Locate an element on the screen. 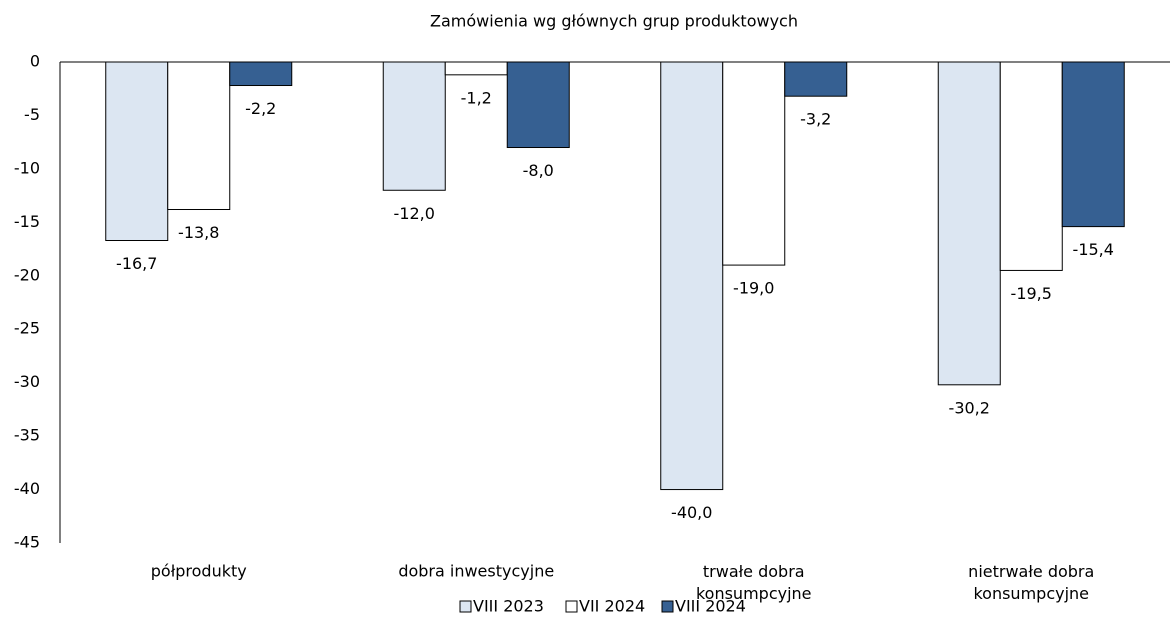 This screenshot has width=1173, height=626. value-label: -2,2 is located at coordinates (260, 108).